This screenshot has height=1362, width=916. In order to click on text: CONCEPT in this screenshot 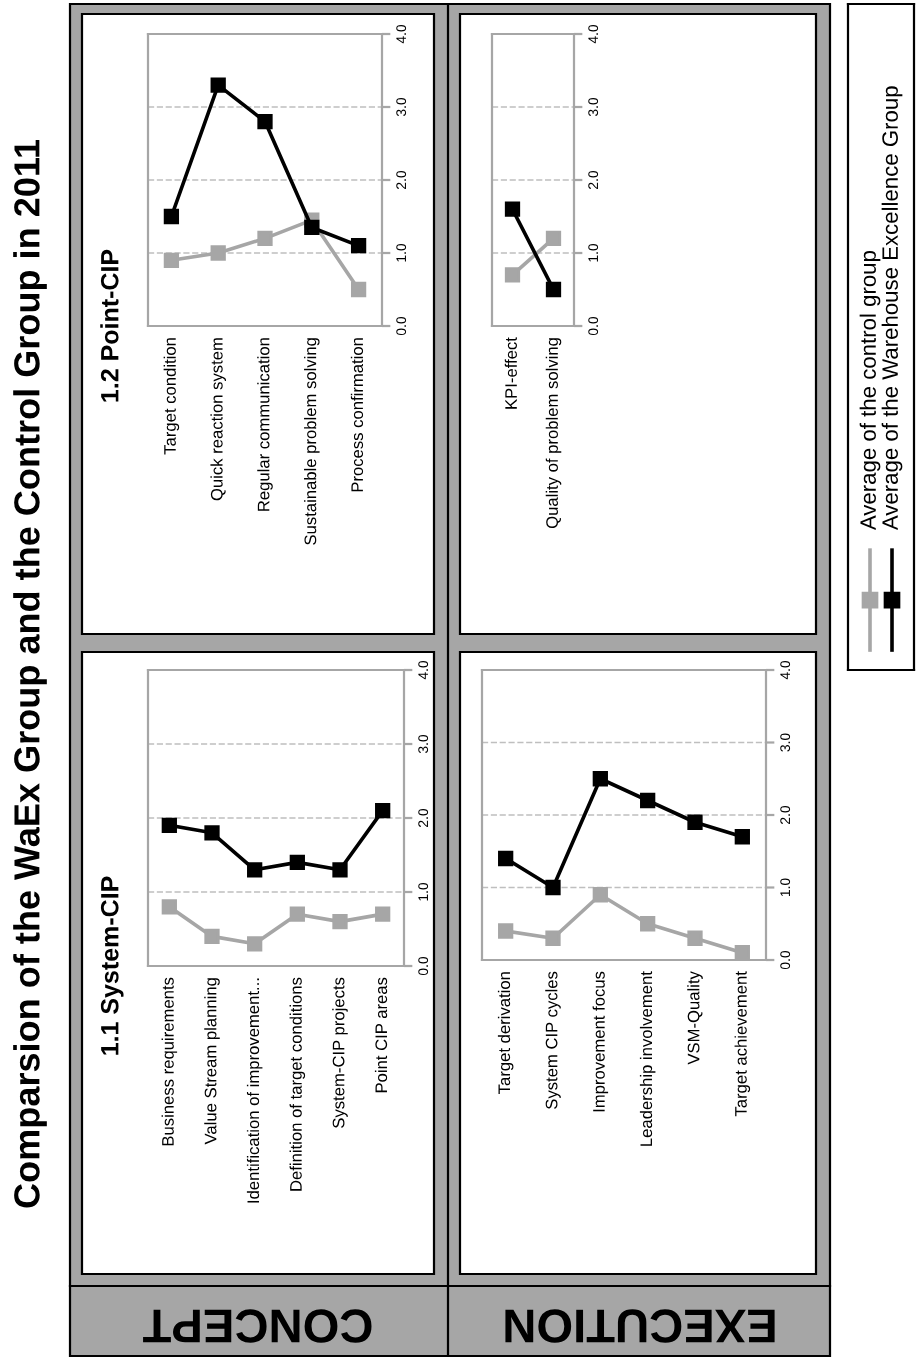, I will do `click(257, 1326)`.